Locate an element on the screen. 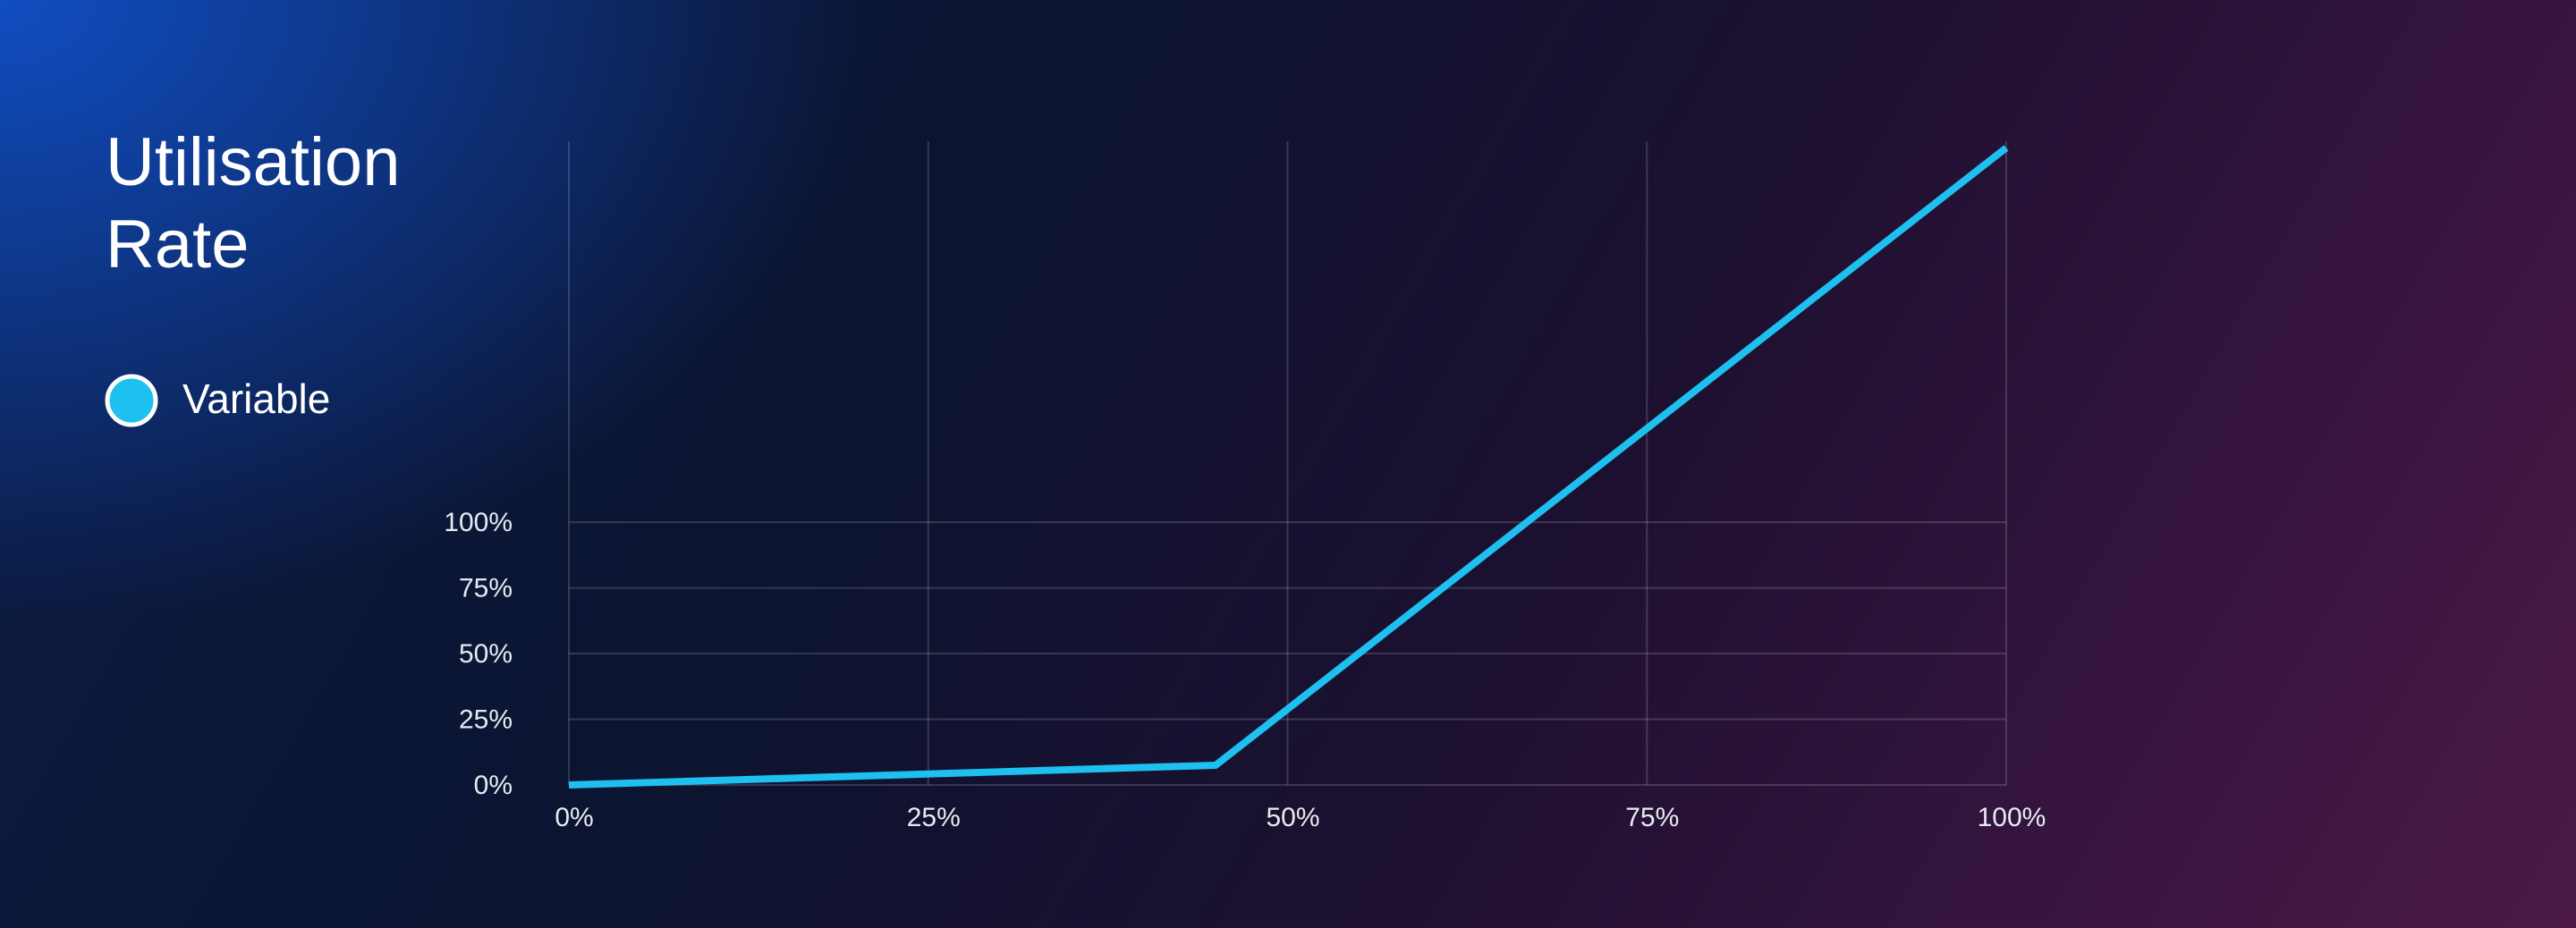 The width and height of the screenshot is (2576, 928). y-tick-label: 25% is located at coordinates (486, 719).